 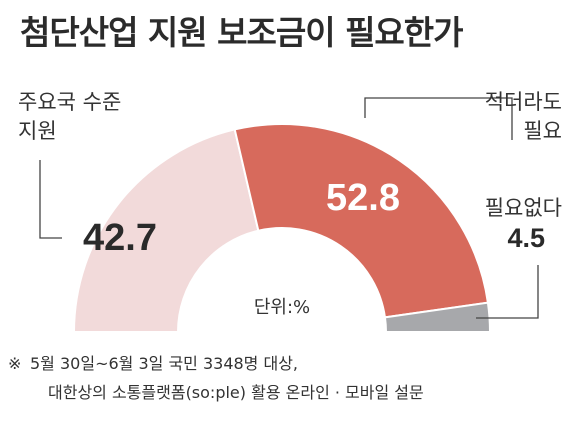 What do you see at coordinates (542, 131) in the screenshot?
I see `category-label-1-1: 필요` at bounding box center [542, 131].